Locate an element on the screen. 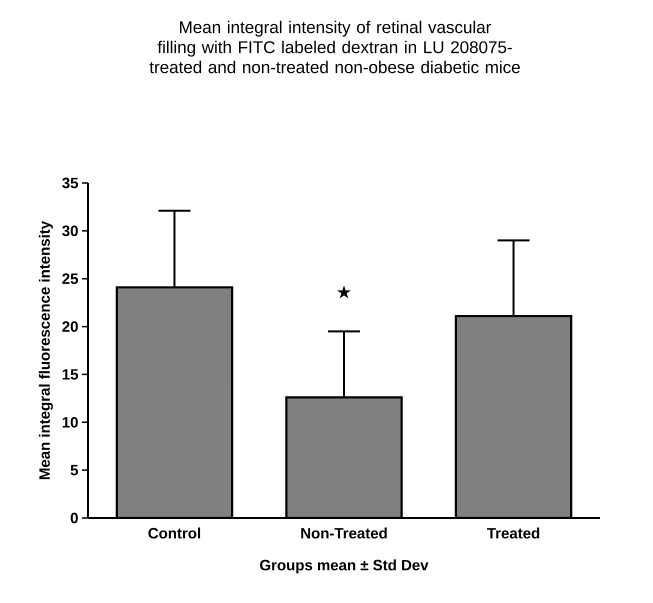 This screenshot has height=603, width=653. x-tick-label: Non-Treated is located at coordinates (344, 533).